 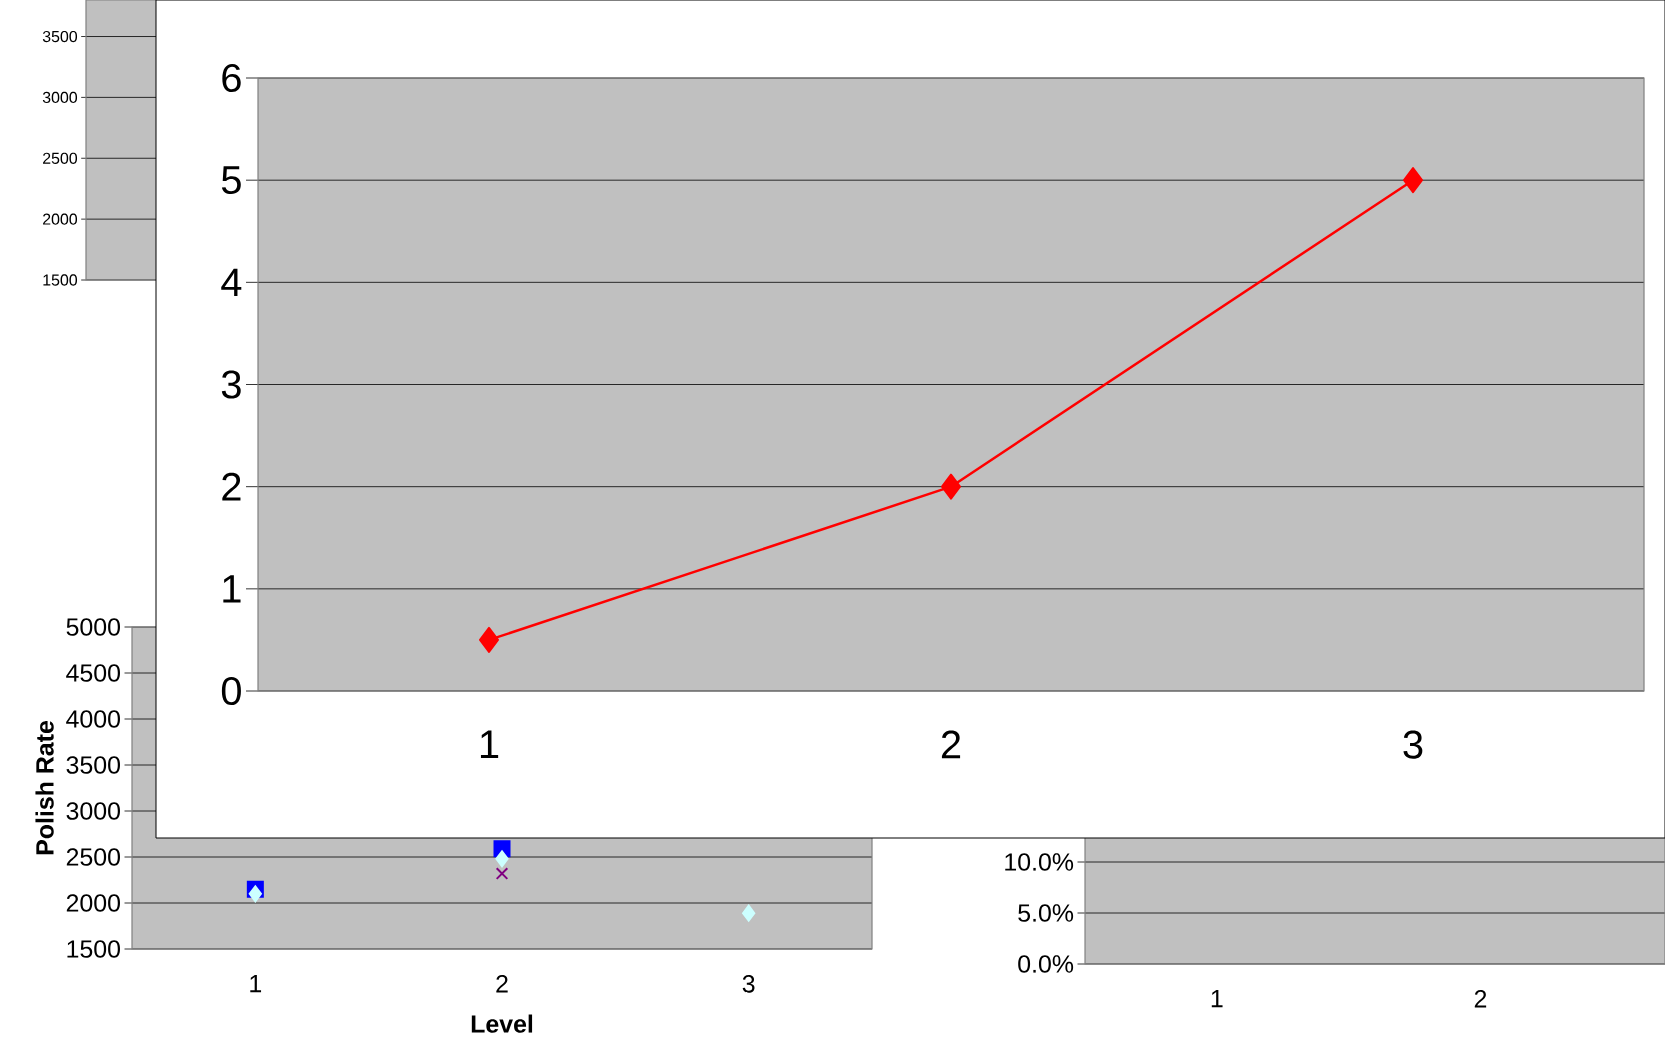 What do you see at coordinates (1039, 862) in the screenshot?
I see `y-tick-label: 10.0%` at bounding box center [1039, 862].